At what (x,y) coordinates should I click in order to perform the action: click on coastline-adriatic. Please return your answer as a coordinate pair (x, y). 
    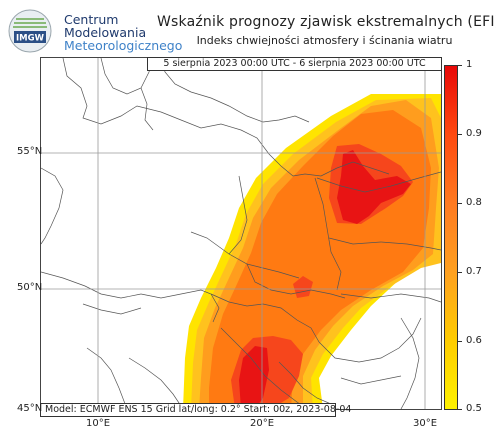
    Looking at the image, I should click on (156, 383).